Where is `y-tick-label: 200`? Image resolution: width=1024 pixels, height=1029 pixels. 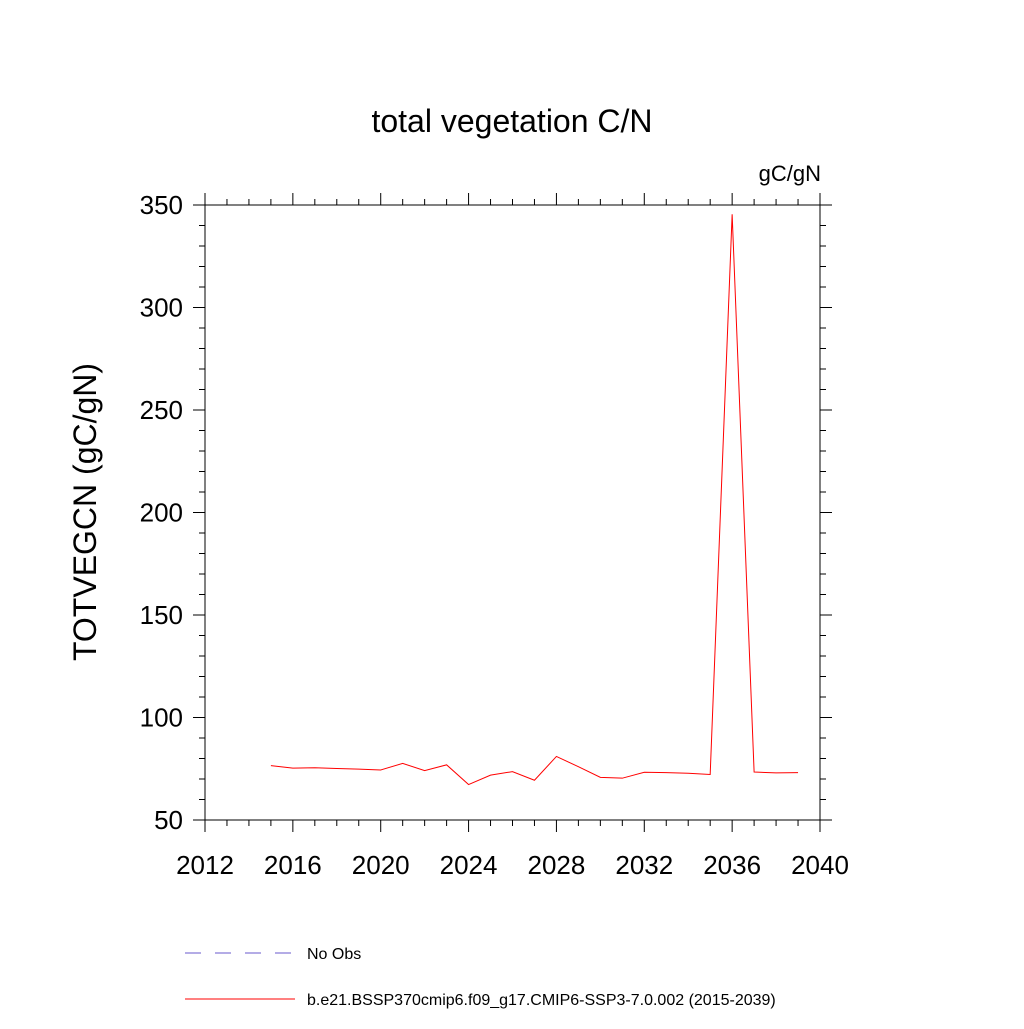 y-tick-label: 200 is located at coordinates (161, 513).